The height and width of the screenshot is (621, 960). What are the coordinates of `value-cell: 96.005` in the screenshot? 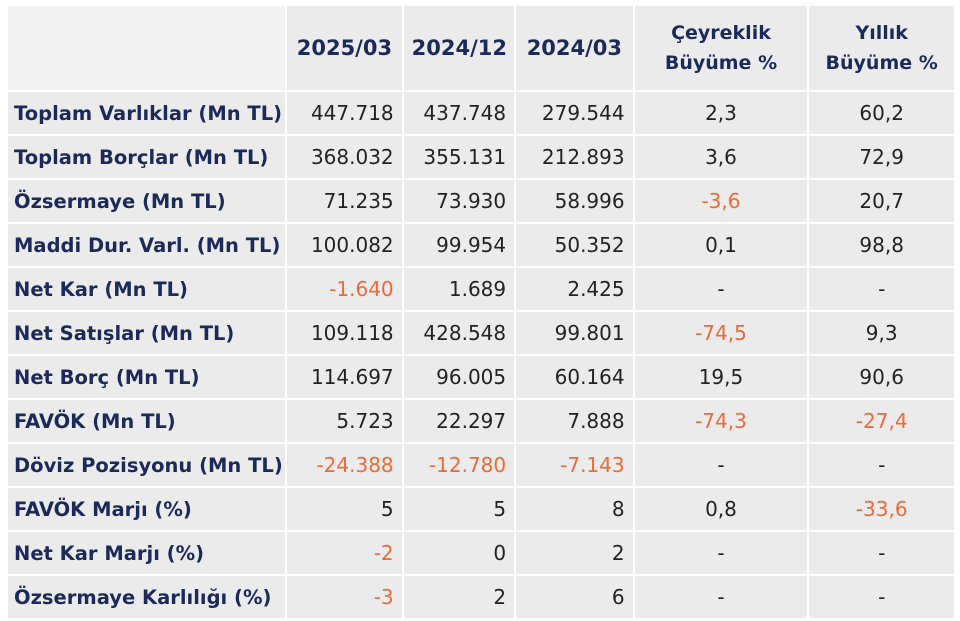 It's located at (459, 377).